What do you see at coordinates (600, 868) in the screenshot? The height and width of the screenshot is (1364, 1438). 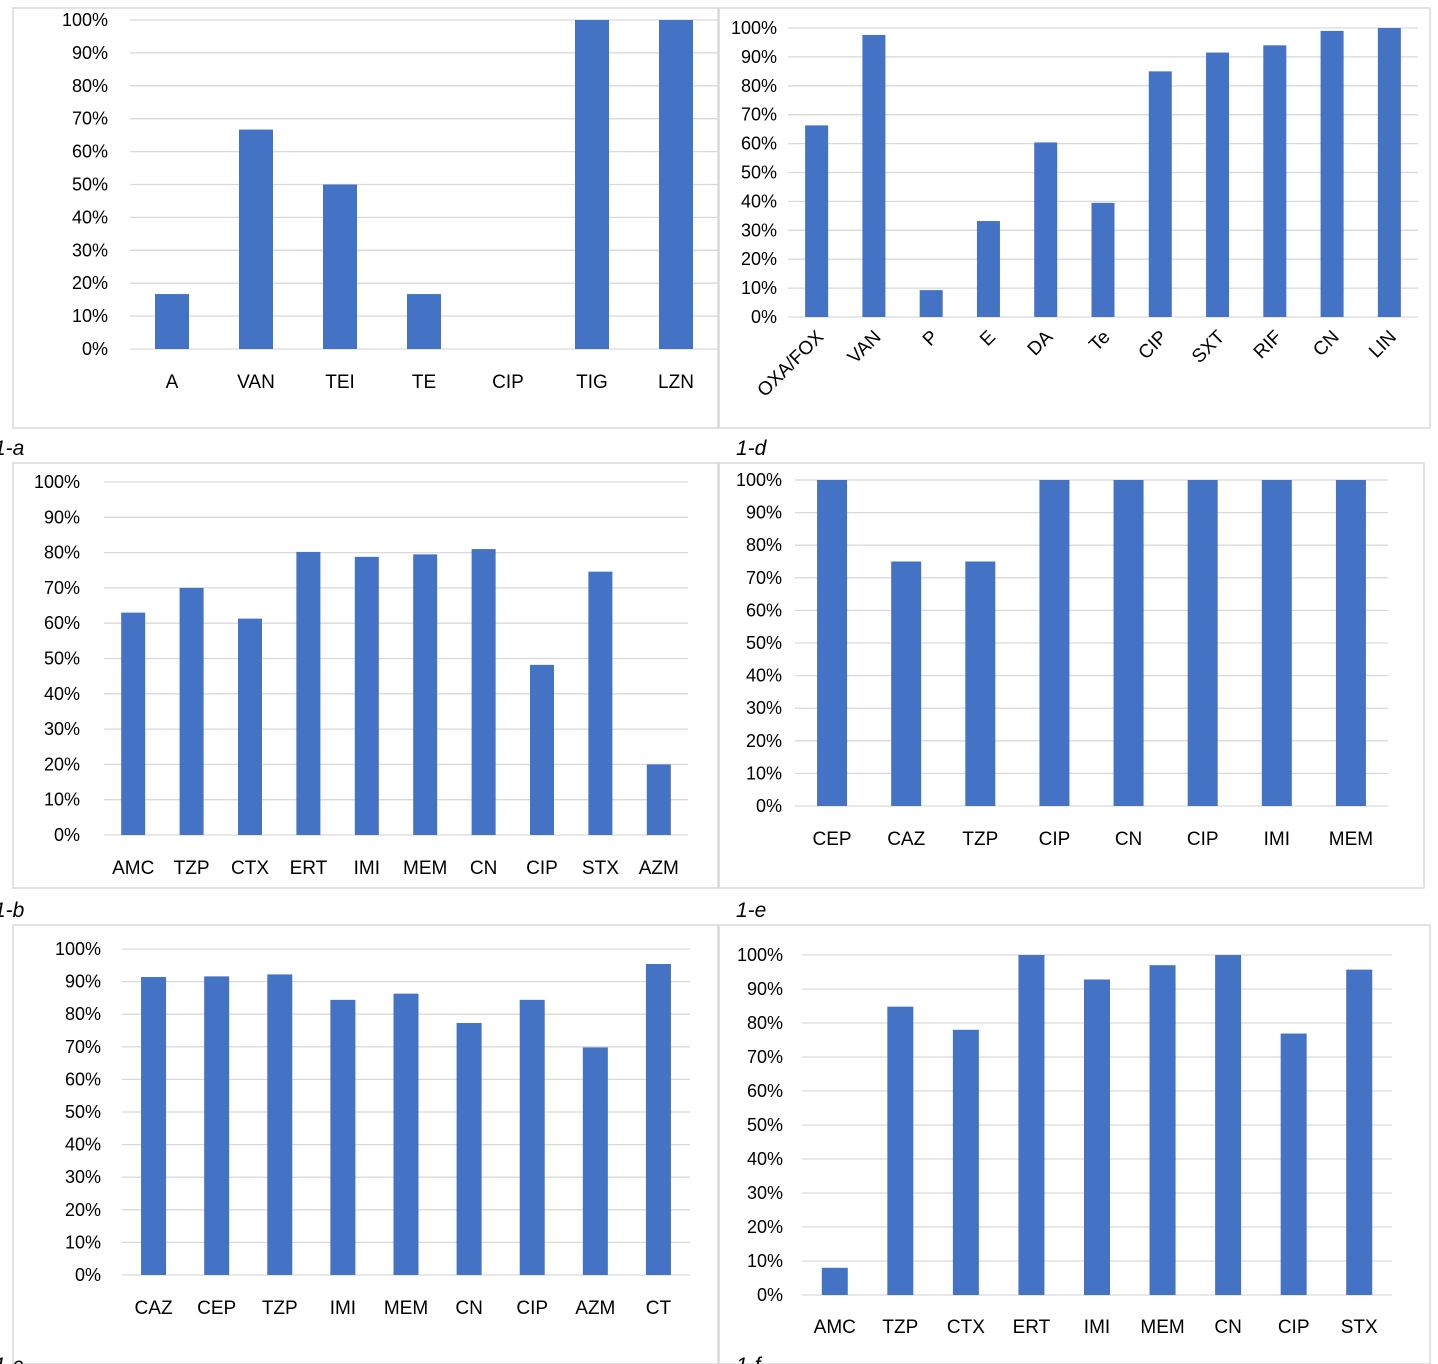 I see `x-tick-label: STX` at bounding box center [600, 868].